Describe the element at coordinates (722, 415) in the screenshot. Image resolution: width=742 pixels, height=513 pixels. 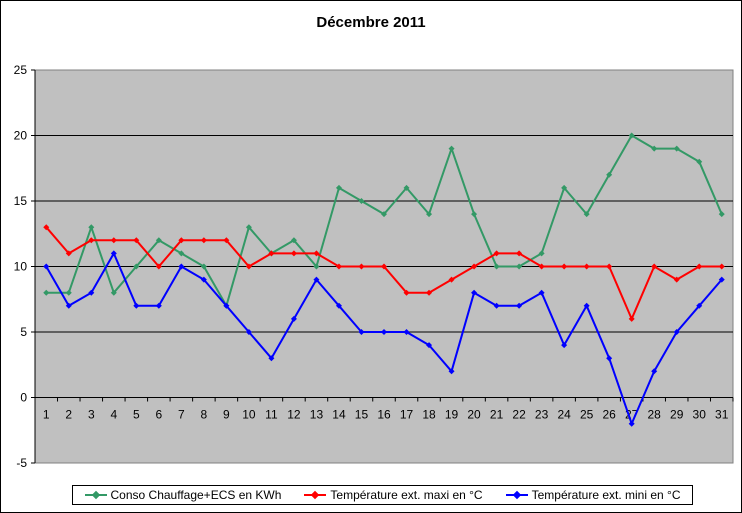
I see `x-tick-label: 31` at that location.